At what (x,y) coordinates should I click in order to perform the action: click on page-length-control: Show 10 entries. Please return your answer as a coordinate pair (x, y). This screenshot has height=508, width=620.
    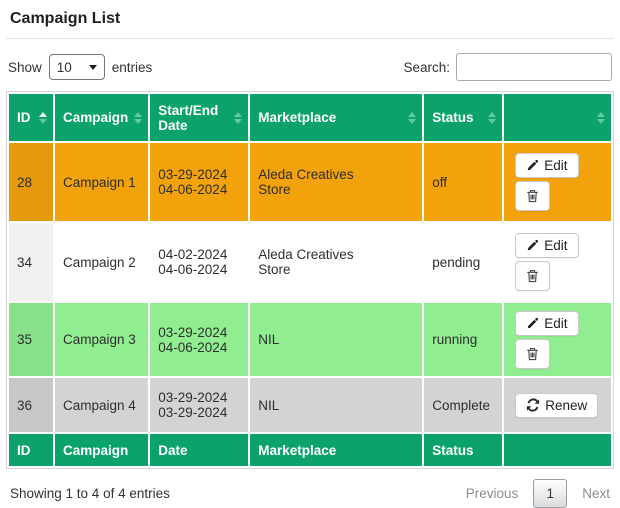
    Looking at the image, I should click on (80, 67).